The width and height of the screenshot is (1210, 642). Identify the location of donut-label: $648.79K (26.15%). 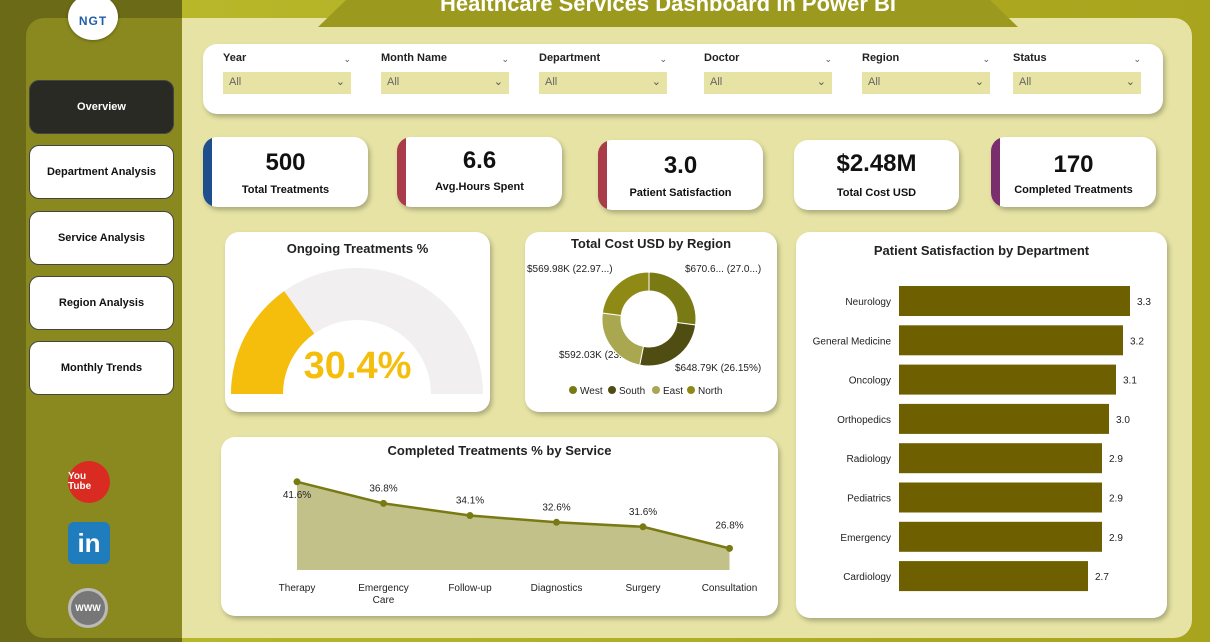
(718, 368).